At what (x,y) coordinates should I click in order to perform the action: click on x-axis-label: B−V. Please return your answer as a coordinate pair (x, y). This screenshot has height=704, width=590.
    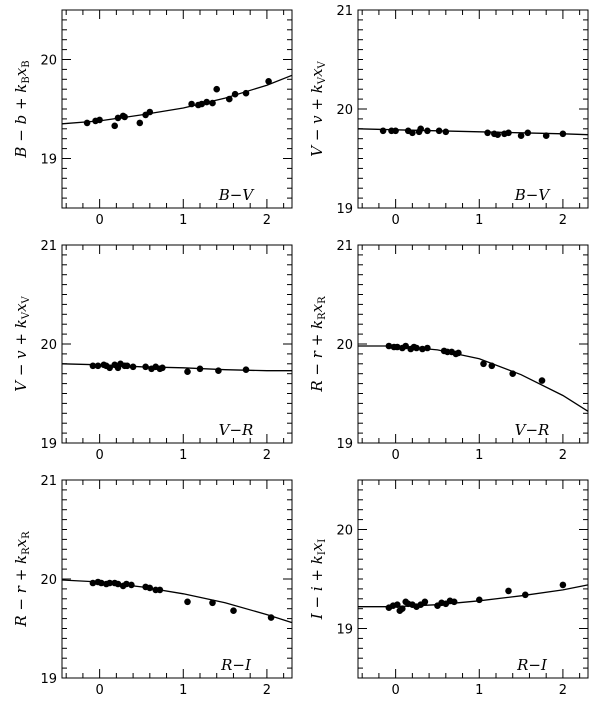
    Looking at the image, I should click on (237, 195).